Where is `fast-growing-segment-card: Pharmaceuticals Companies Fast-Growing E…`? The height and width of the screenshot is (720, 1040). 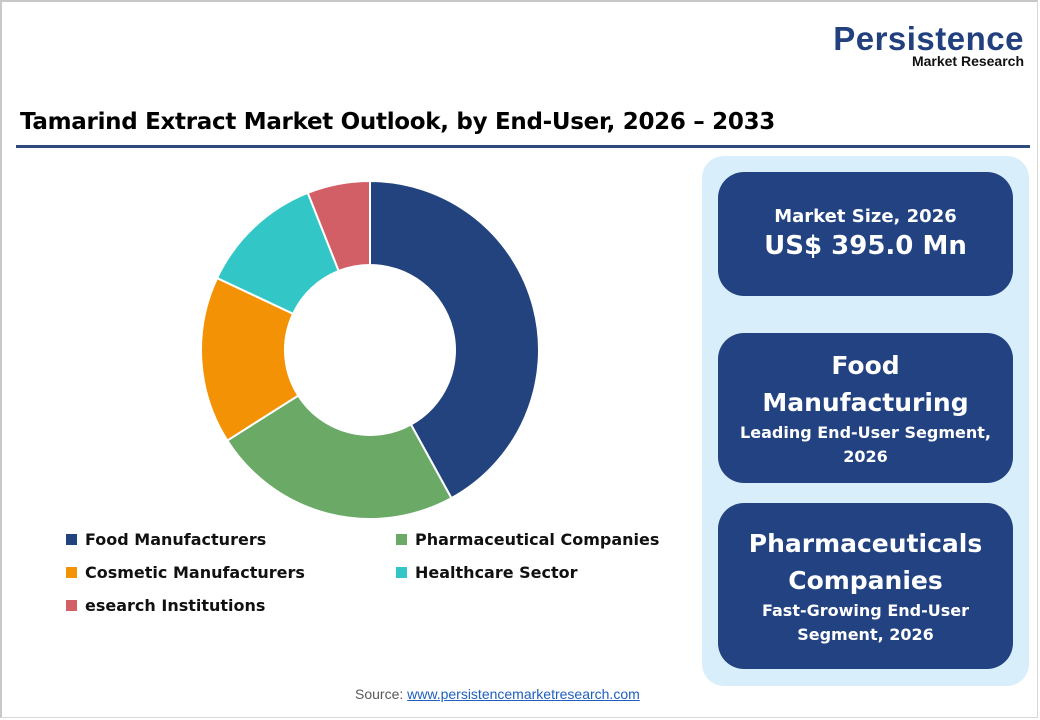 fast-growing-segment-card: Pharmaceuticals Companies Fast-Growing E… is located at coordinates (865, 586).